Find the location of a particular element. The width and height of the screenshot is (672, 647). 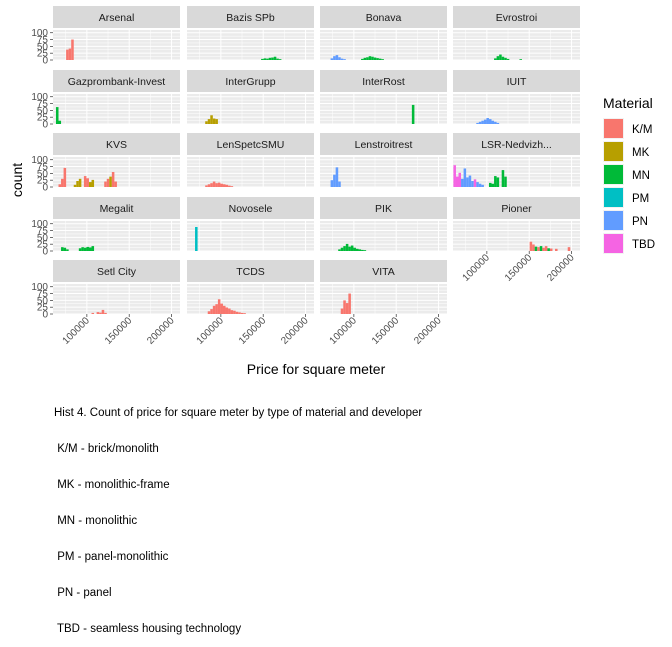

legend-label: MK is located at coordinates (641, 153).